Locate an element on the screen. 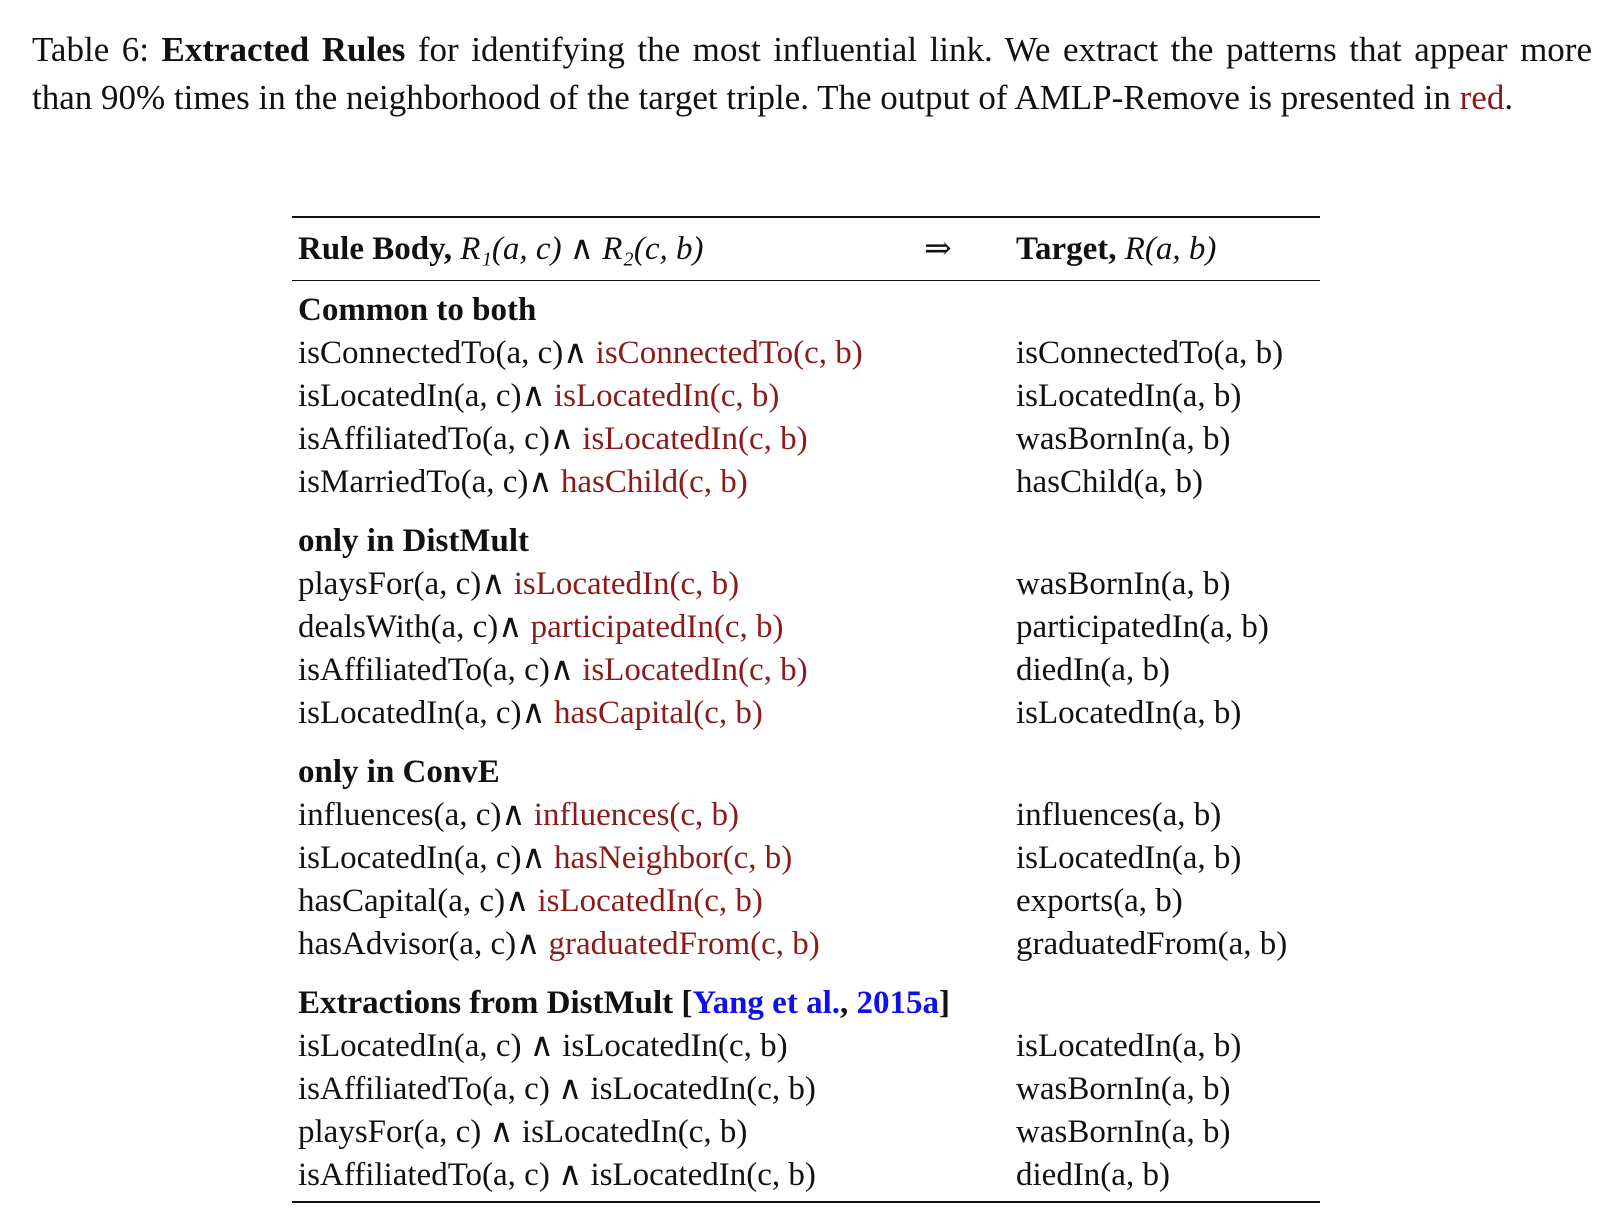 Image resolution: width=1622 pixels, height=1226 pixels. header-rule-body-label: Rule Body, is located at coordinates (379, 249).